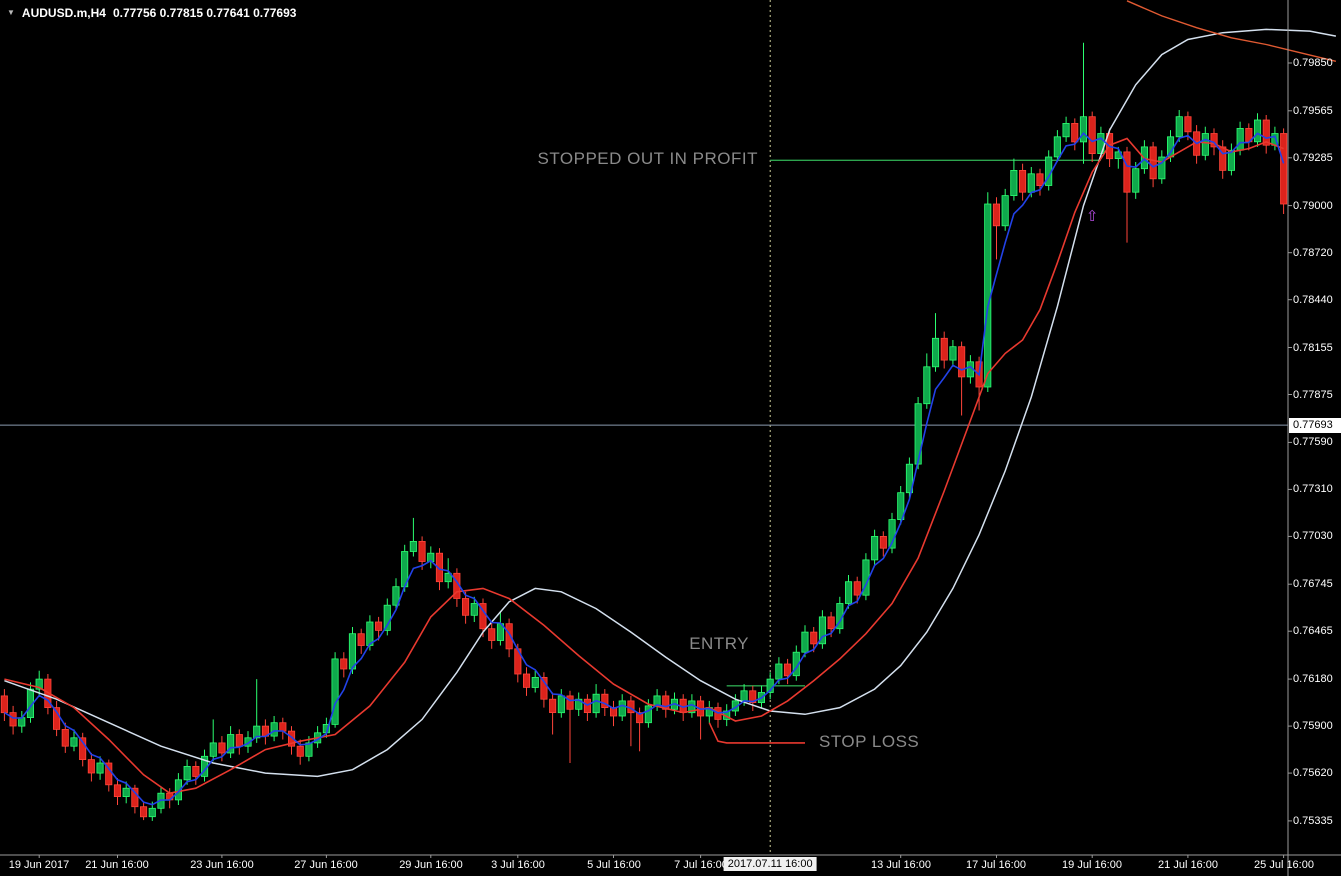  What do you see at coordinates (869, 741) in the screenshot?
I see `stop-loss-annotation: STOP LOSS` at bounding box center [869, 741].